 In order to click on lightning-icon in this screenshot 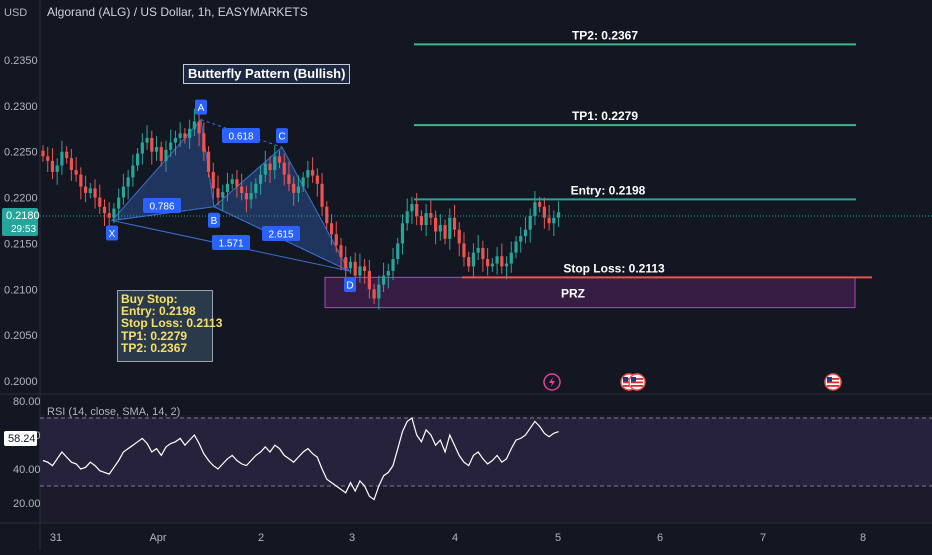, I will do `click(552, 382)`.